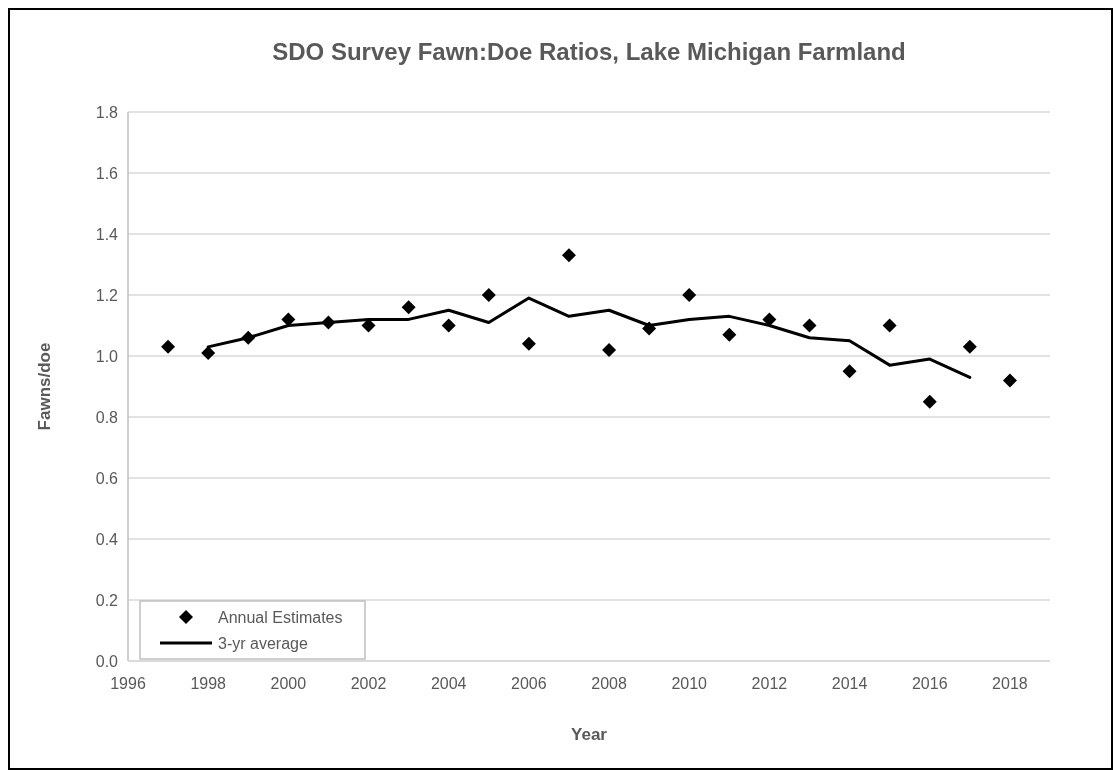  What do you see at coordinates (128, 683) in the screenshot?
I see `x-tick-label: 1996` at bounding box center [128, 683].